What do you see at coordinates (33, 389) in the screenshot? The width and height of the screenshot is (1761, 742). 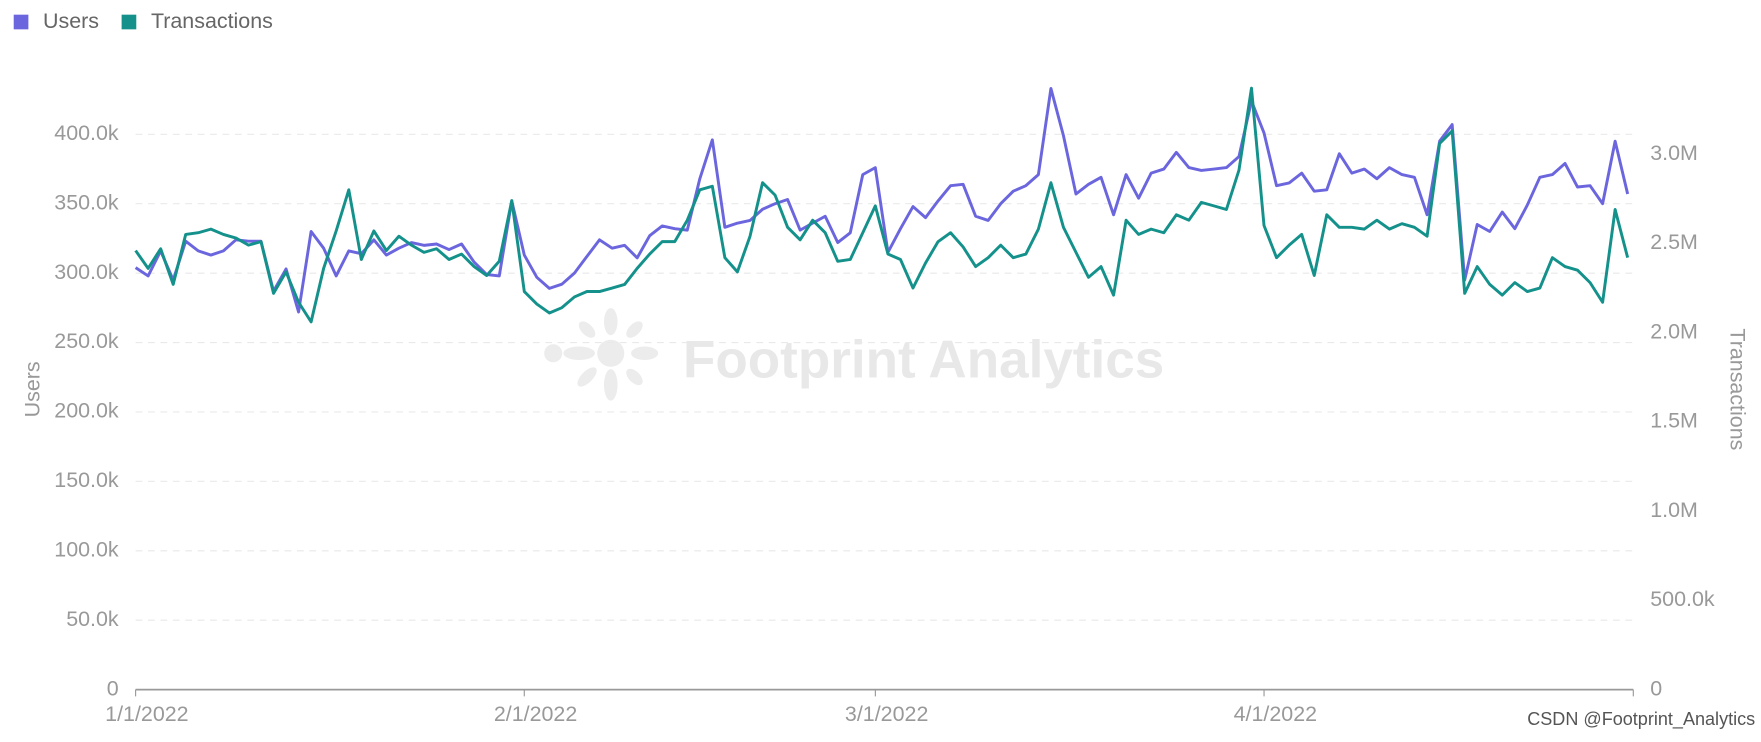 I see `y-axis-title: Users` at bounding box center [33, 389].